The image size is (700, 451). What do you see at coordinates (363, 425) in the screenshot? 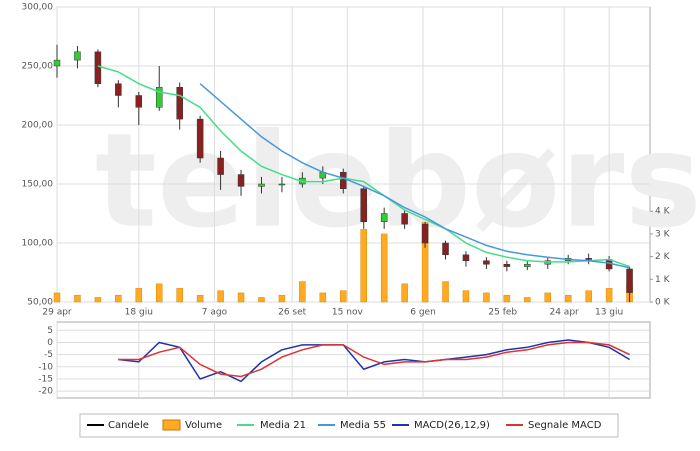
I see `legend-label: Media 55` at bounding box center [363, 425].